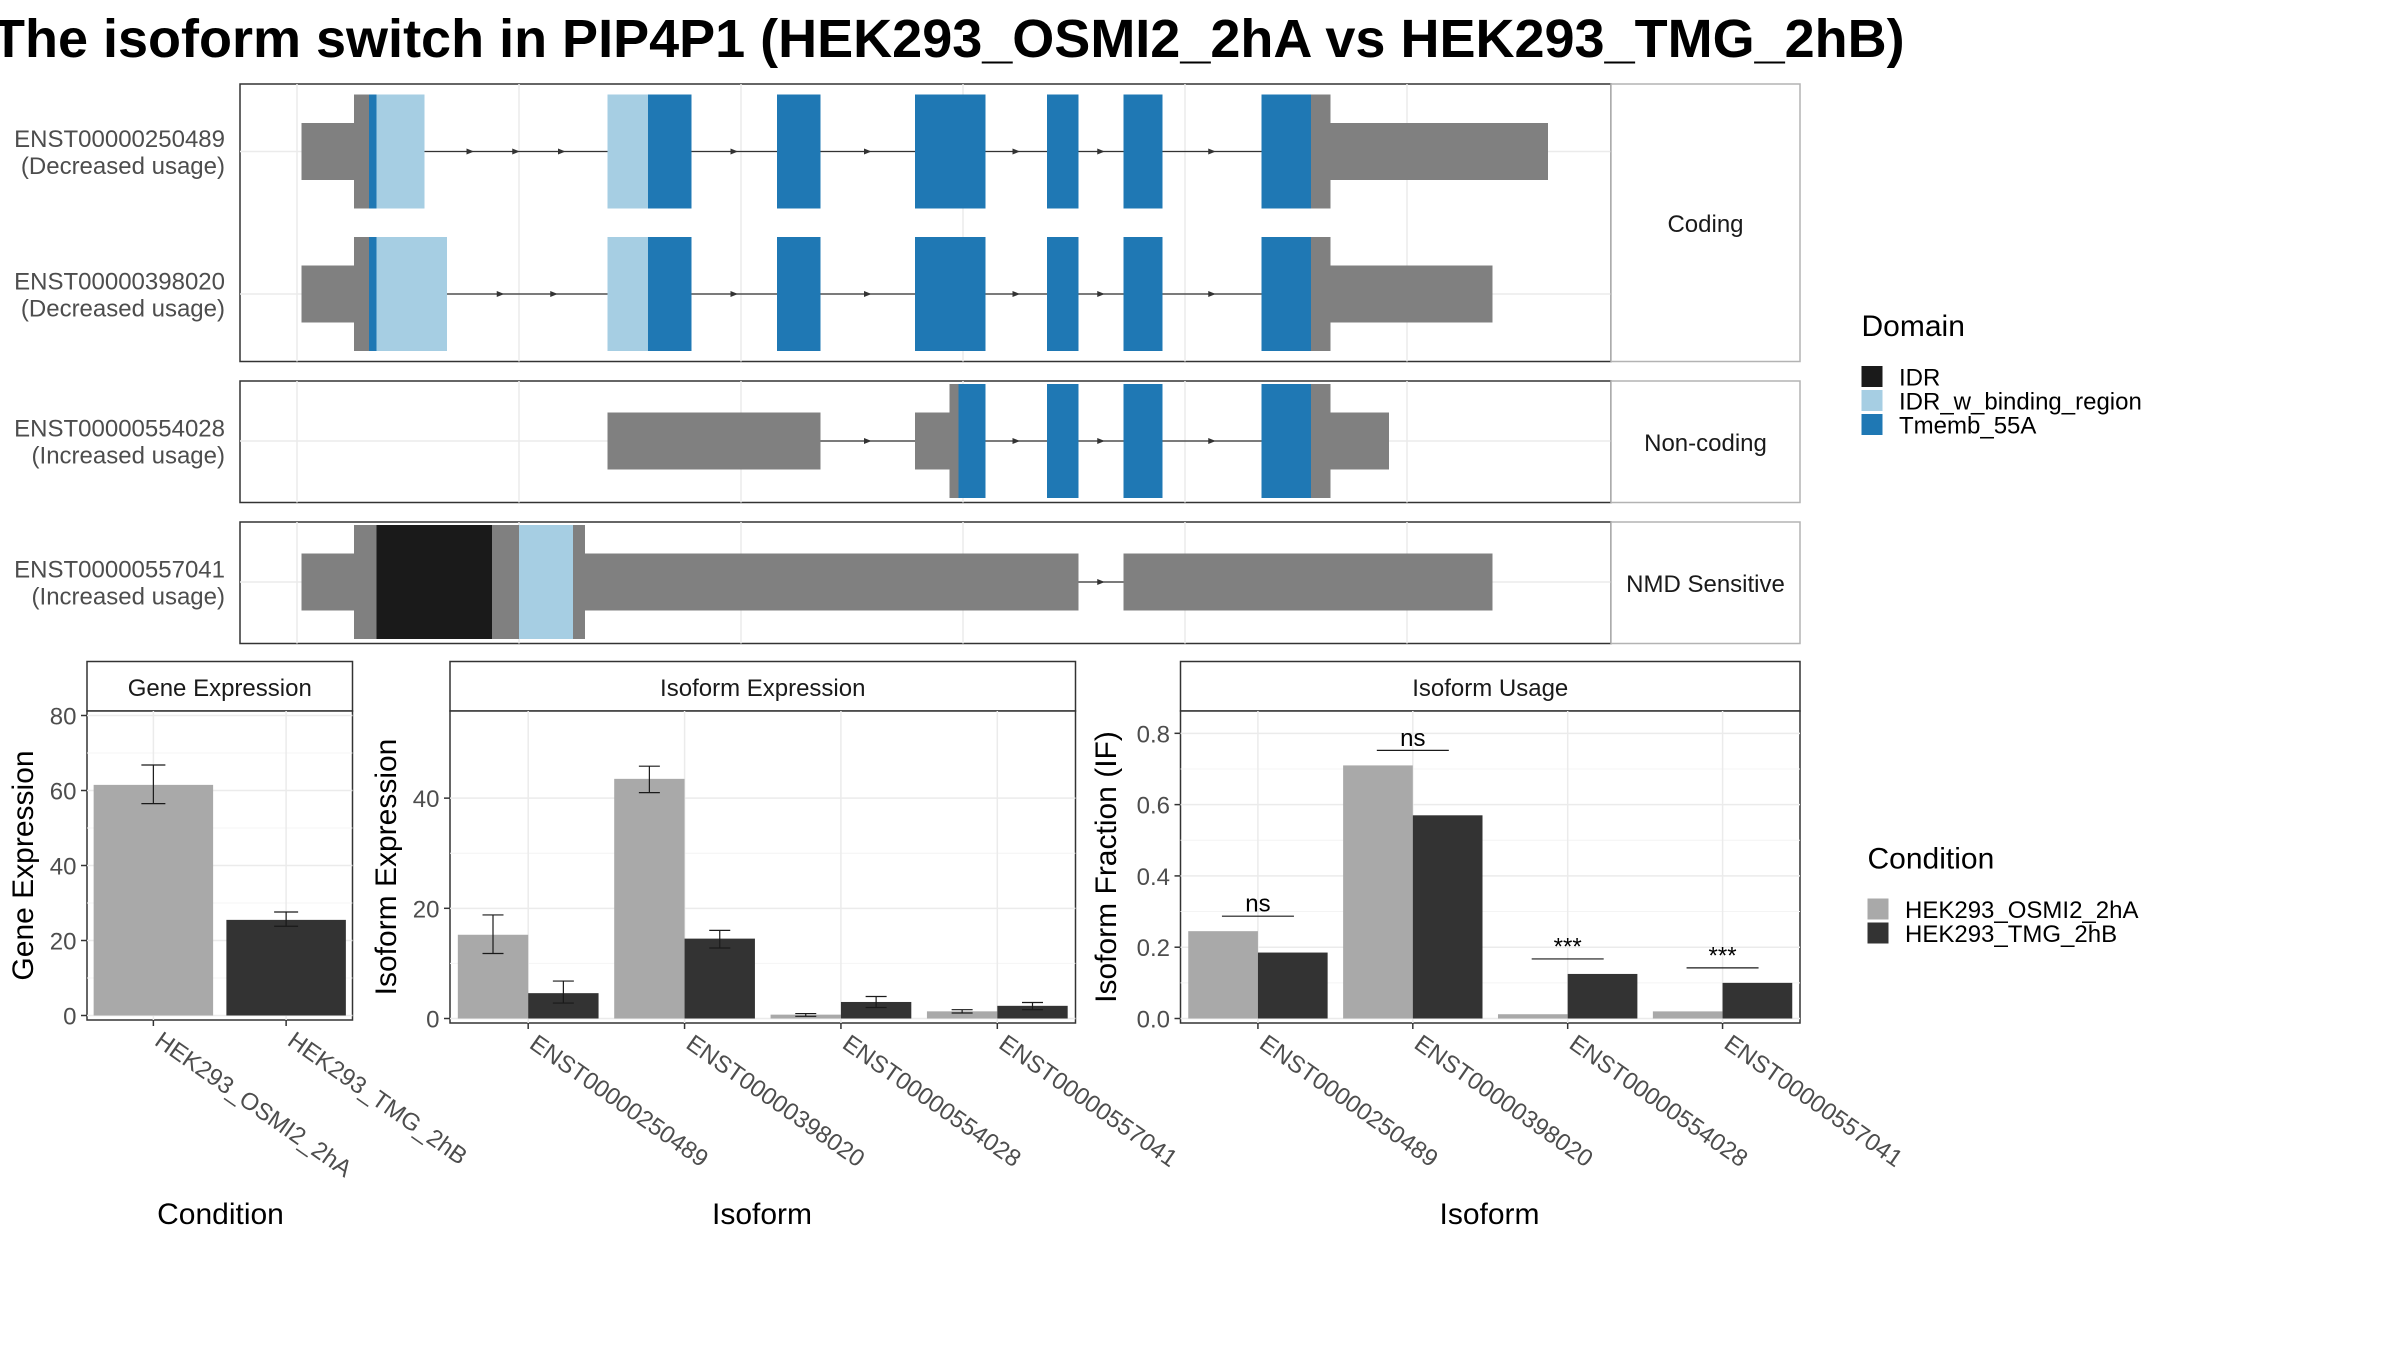 The image size is (2400, 1350). I want to click on bar-HEK293_TMG_2hB, so click(286, 967).